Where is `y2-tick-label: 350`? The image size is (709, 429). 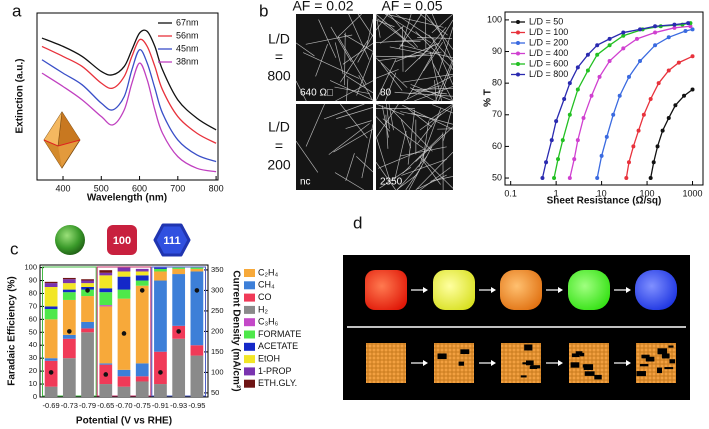
y2-tick-label: 350 is located at coordinates (217, 269).